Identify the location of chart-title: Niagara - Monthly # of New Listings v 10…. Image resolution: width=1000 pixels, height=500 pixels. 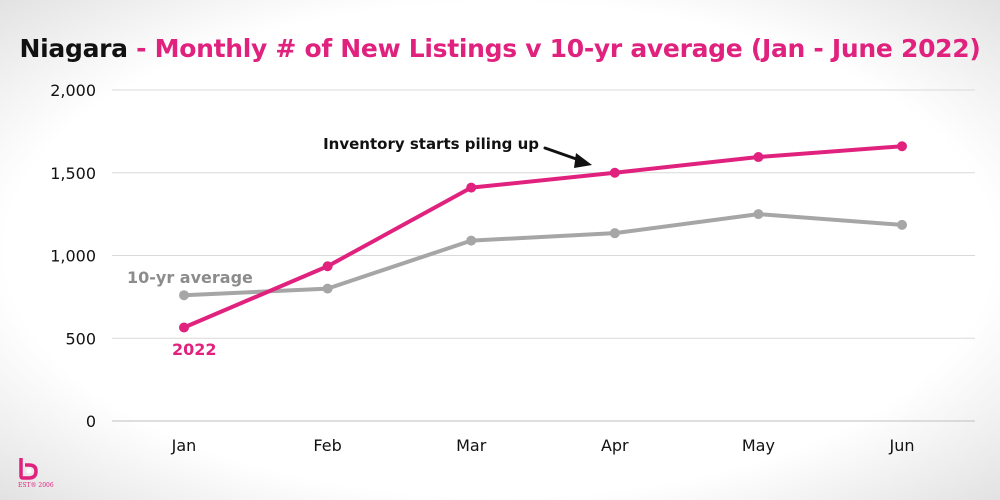
(500, 48).